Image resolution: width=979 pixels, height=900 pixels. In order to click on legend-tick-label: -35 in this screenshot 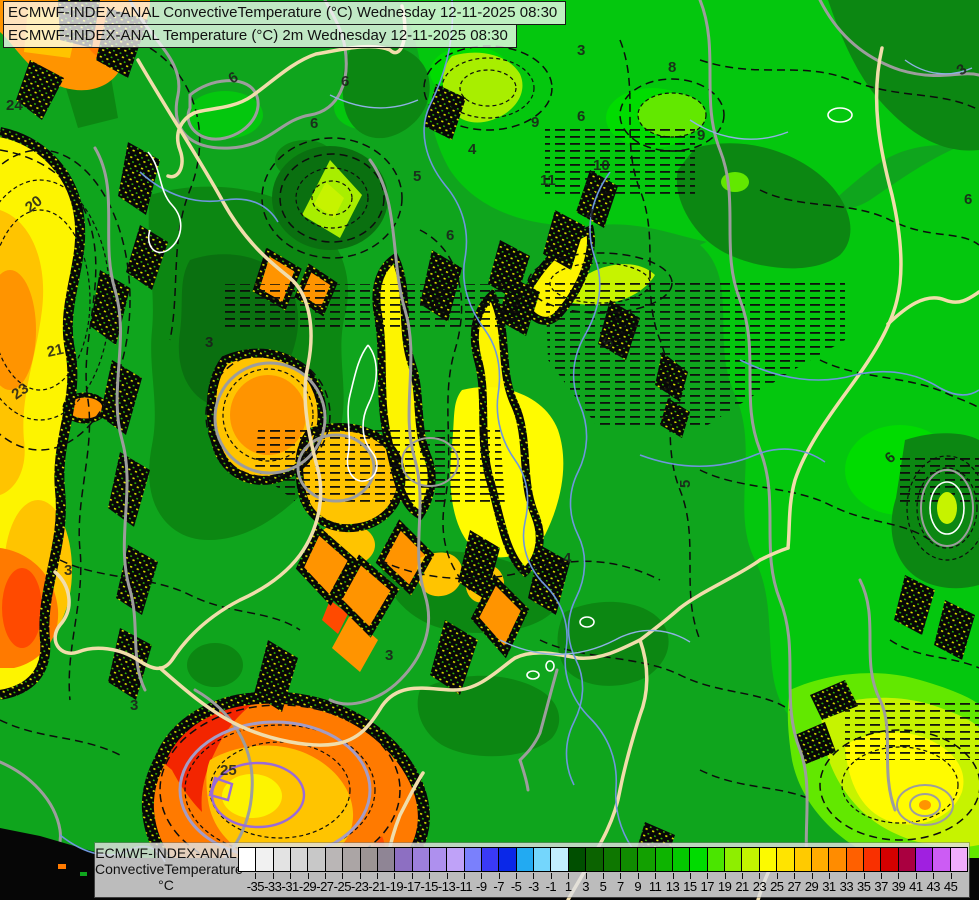, I will do `click(255, 886)`.